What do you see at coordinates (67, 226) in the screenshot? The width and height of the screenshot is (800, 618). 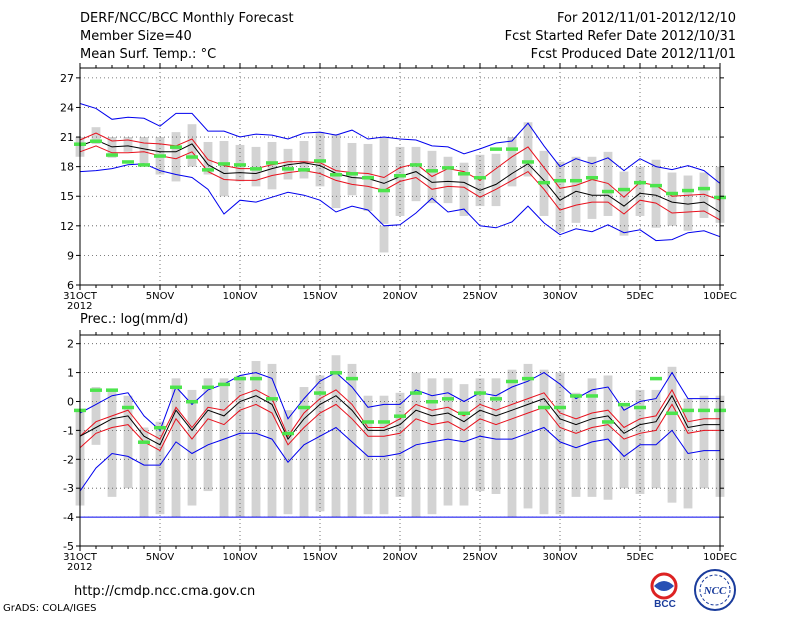 I see `y-tick-label: 12` at bounding box center [67, 226].